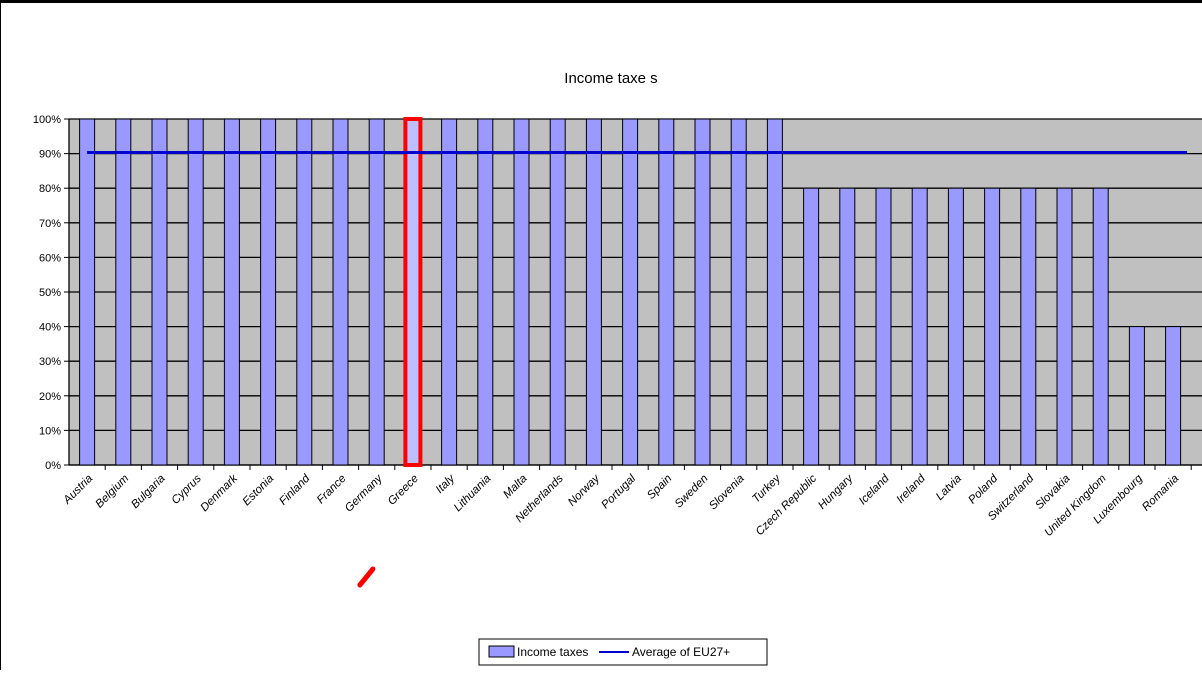  Describe the element at coordinates (50, 362) in the screenshot. I see `y-tick-label: 30%` at that location.